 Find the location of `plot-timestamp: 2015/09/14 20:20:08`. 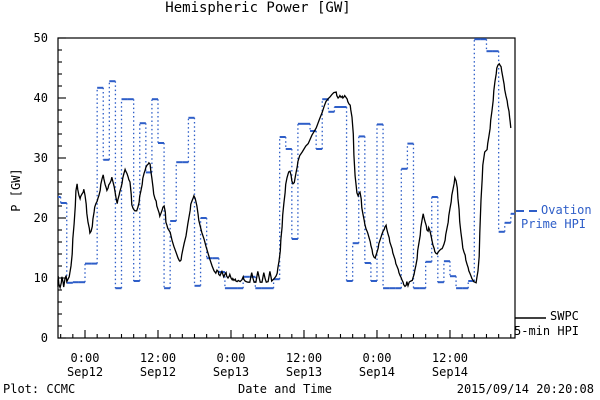

plot-timestamp: 2015/09/14 20:20:08 is located at coordinates (525, 389).